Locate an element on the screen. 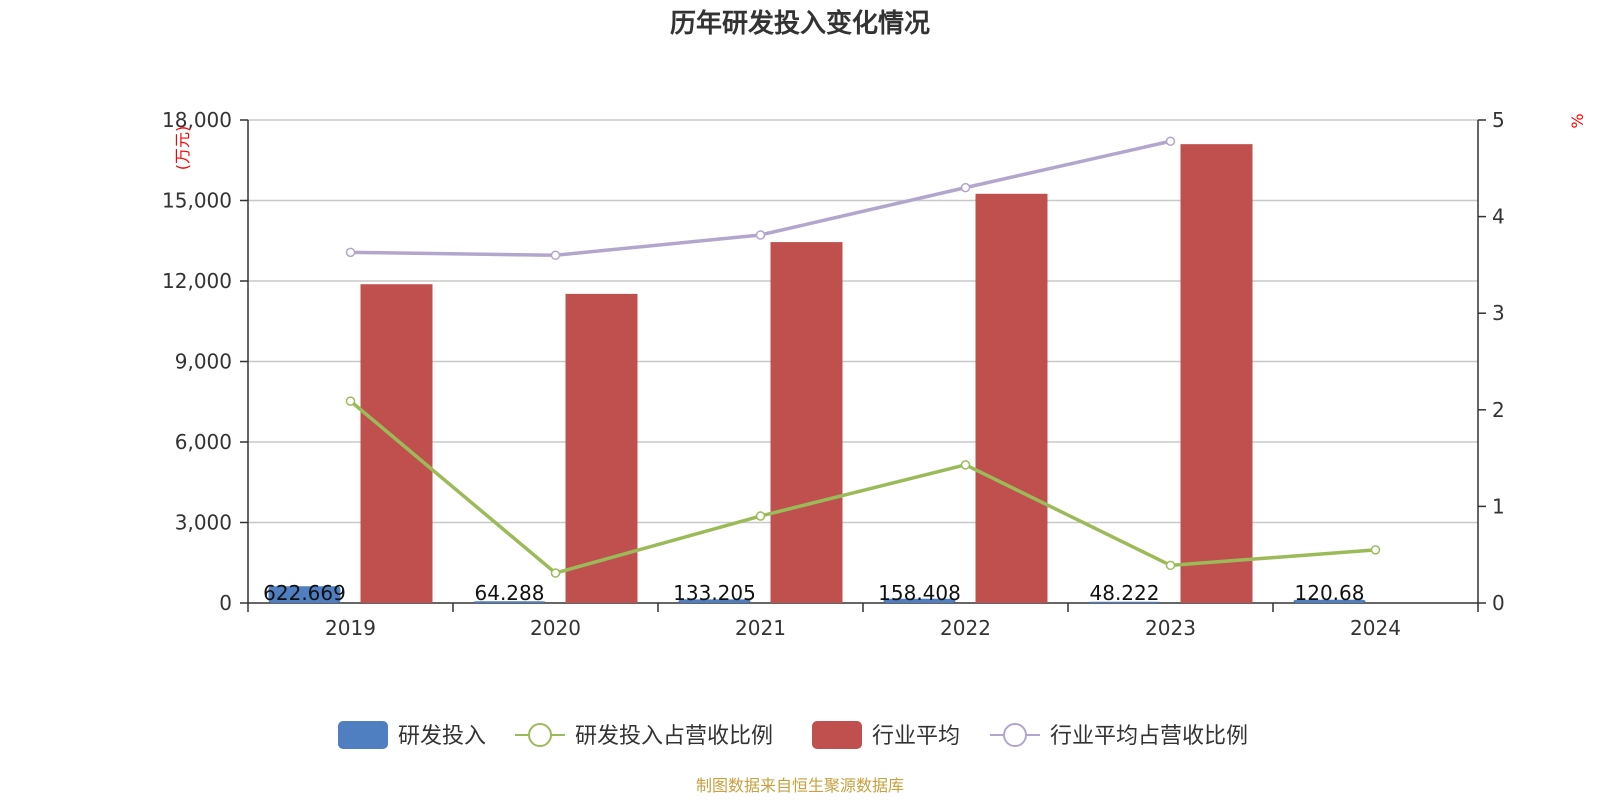 The width and height of the screenshot is (1600, 800). bar-data-label: 133.205 is located at coordinates (714, 593).